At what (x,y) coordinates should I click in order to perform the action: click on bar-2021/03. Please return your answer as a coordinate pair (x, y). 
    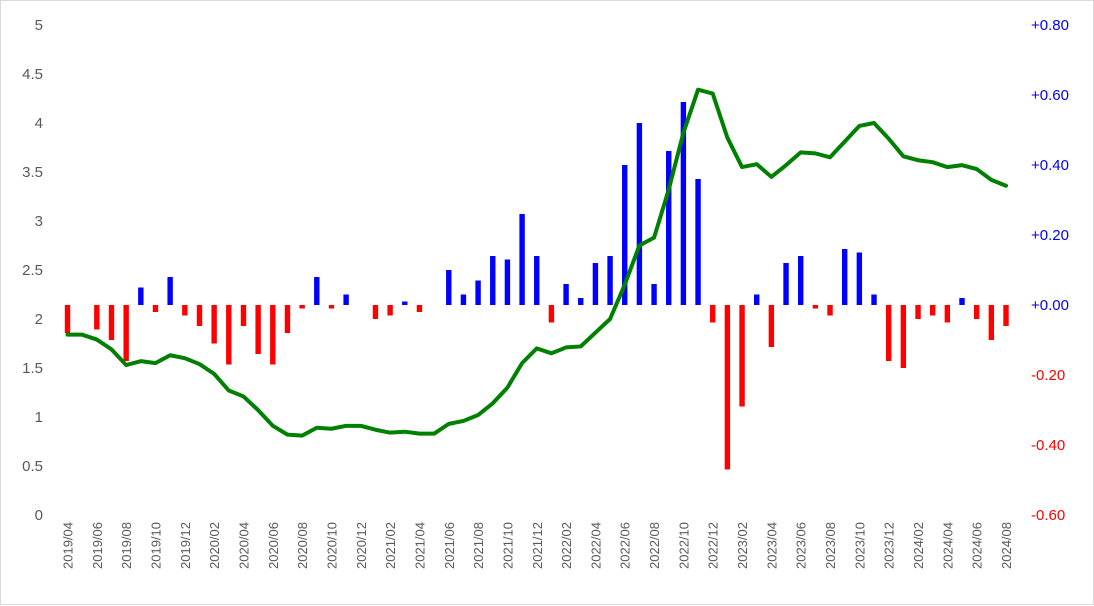
    Looking at the image, I should click on (405, 303).